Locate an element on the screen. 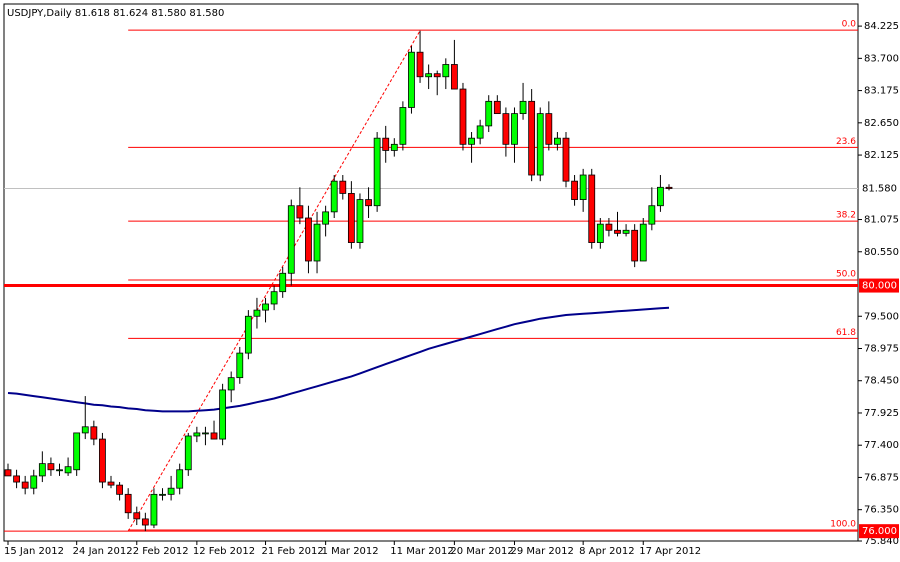 The height and width of the screenshot is (562, 900). chart-header: USDJPY,Daily 81.618 81.624 81.580 81.580 is located at coordinates (115, 13).